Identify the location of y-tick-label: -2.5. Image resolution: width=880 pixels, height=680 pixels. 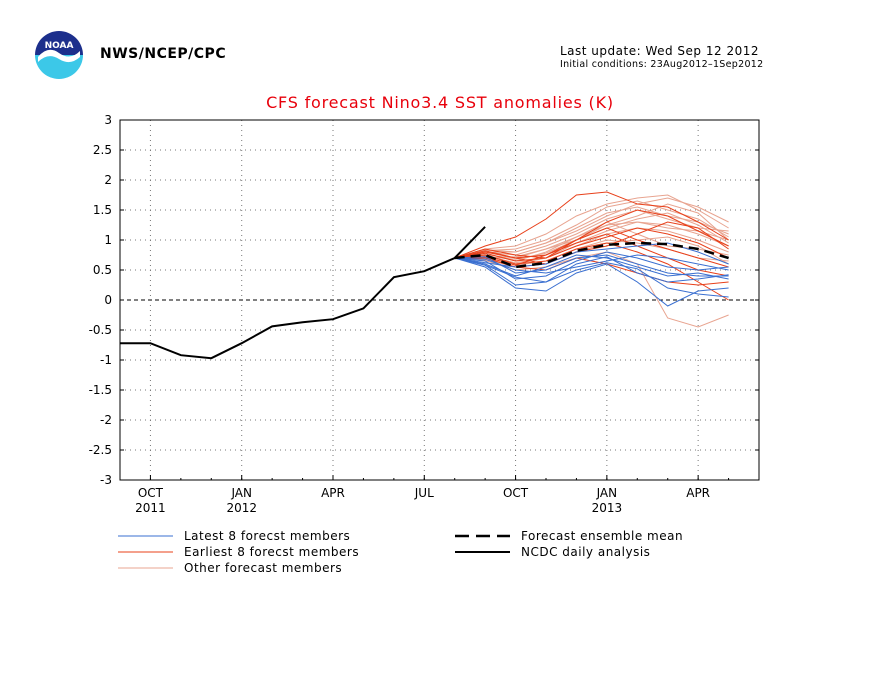
(100, 450).